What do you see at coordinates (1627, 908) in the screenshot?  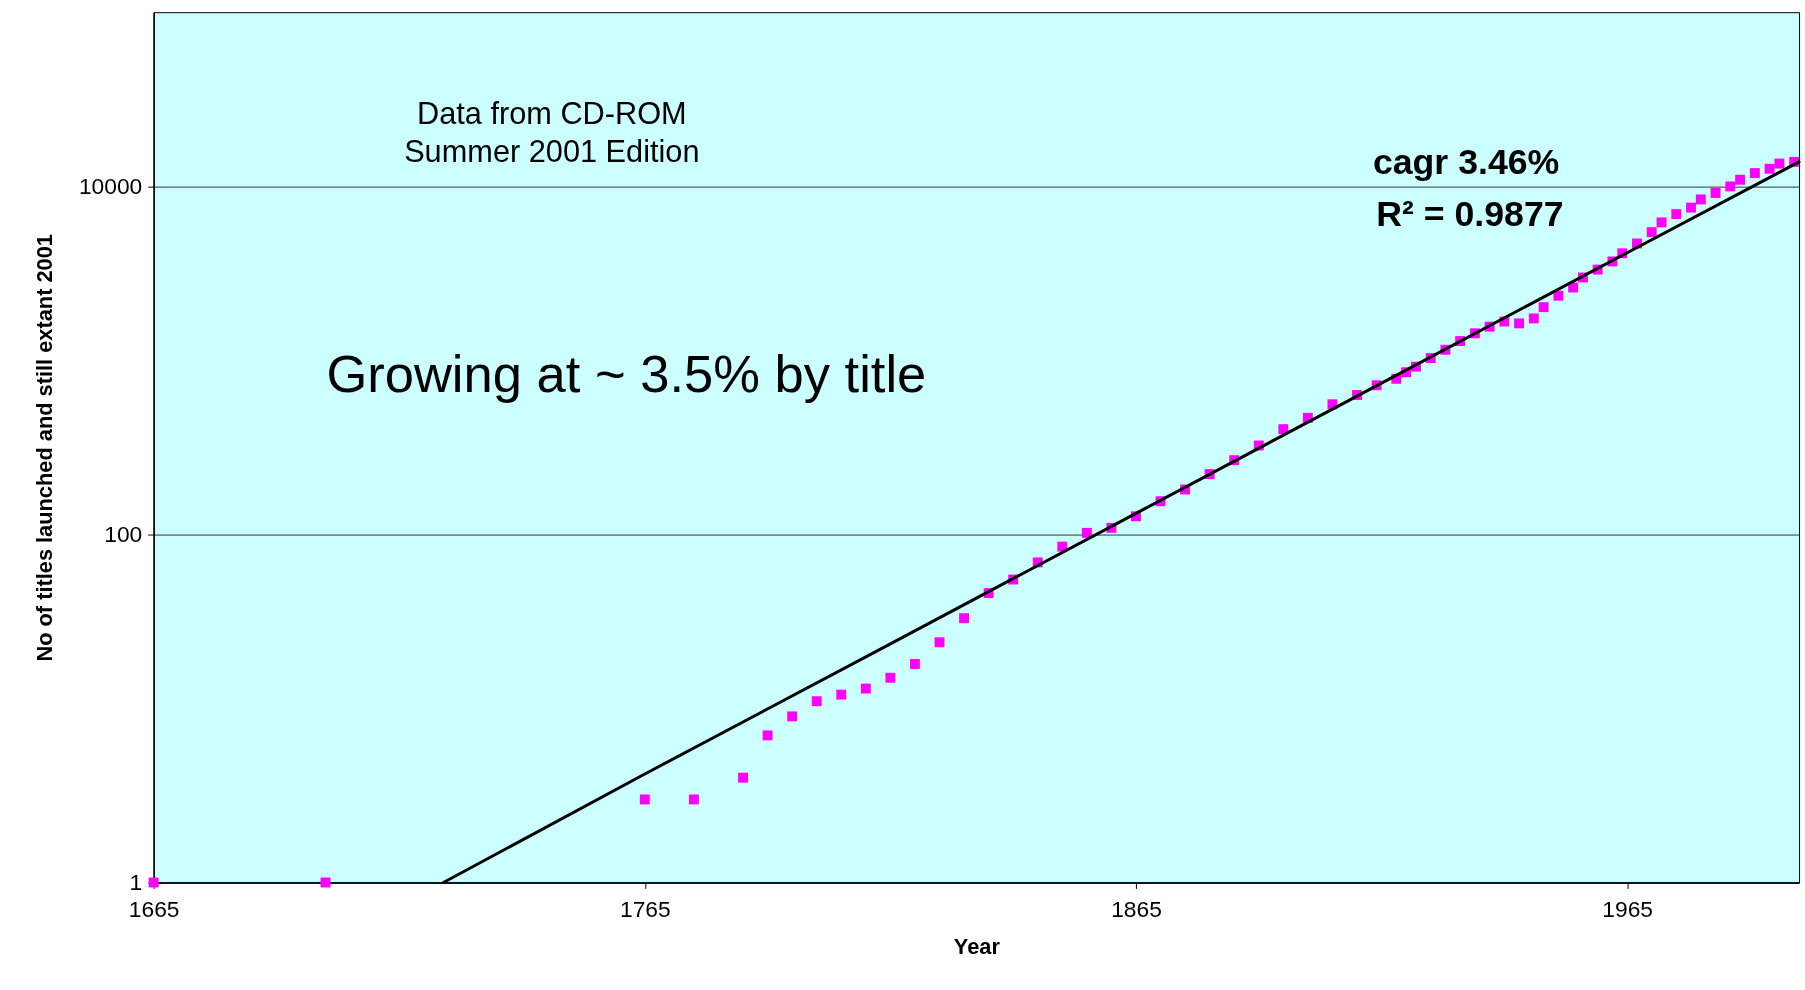 I see `x-tick-label: 1965` at bounding box center [1627, 908].